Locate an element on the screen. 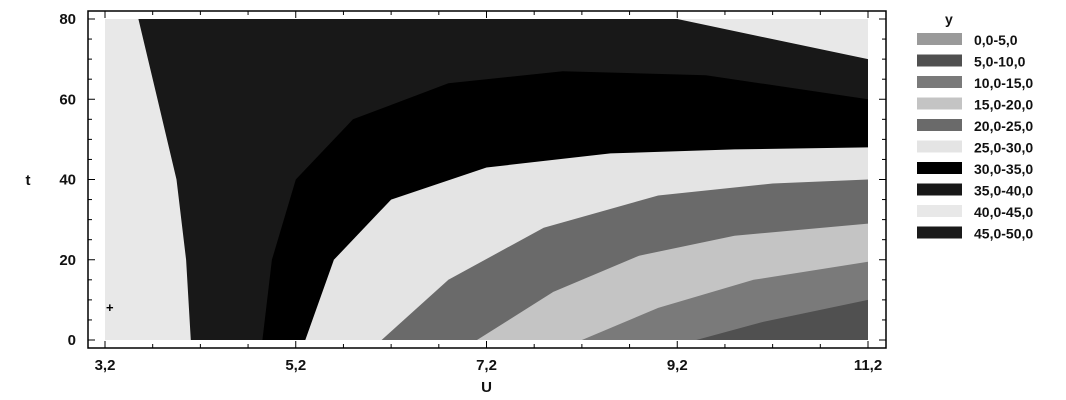 This screenshot has height=400, width=1066. legend-label: 40,0-45,0 is located at coordinates (1003, 212).